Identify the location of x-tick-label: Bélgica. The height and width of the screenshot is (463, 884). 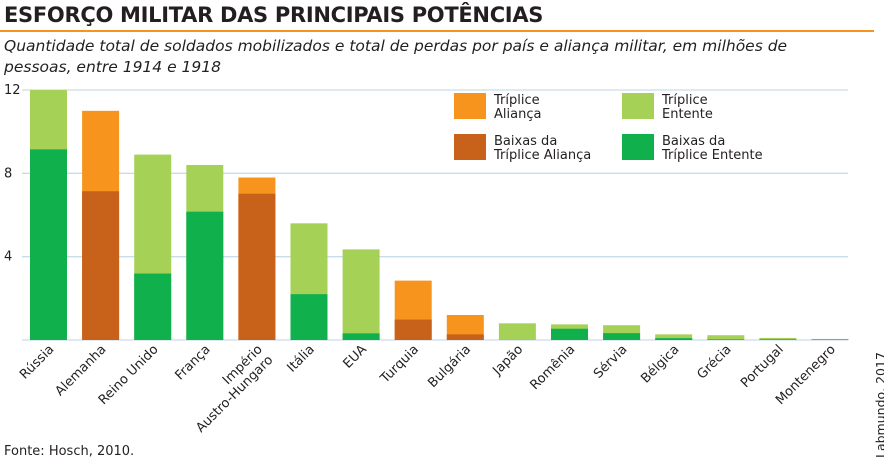
(660, 364).